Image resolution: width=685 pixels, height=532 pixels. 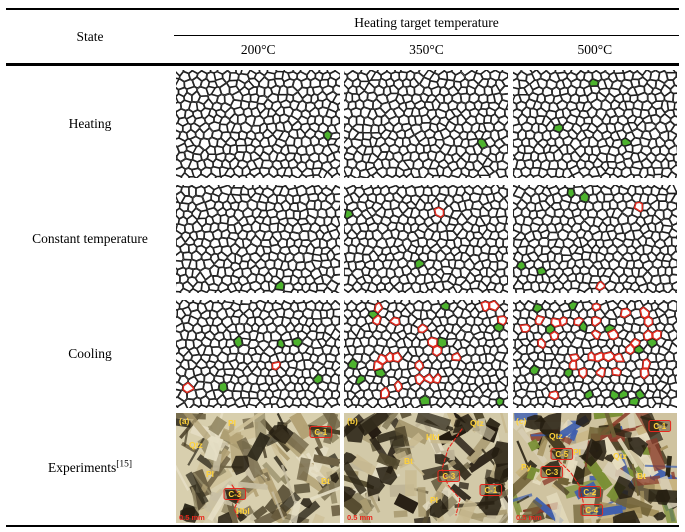 I want to click on column-header-350c: 350°C, so click(x=426, y=49).